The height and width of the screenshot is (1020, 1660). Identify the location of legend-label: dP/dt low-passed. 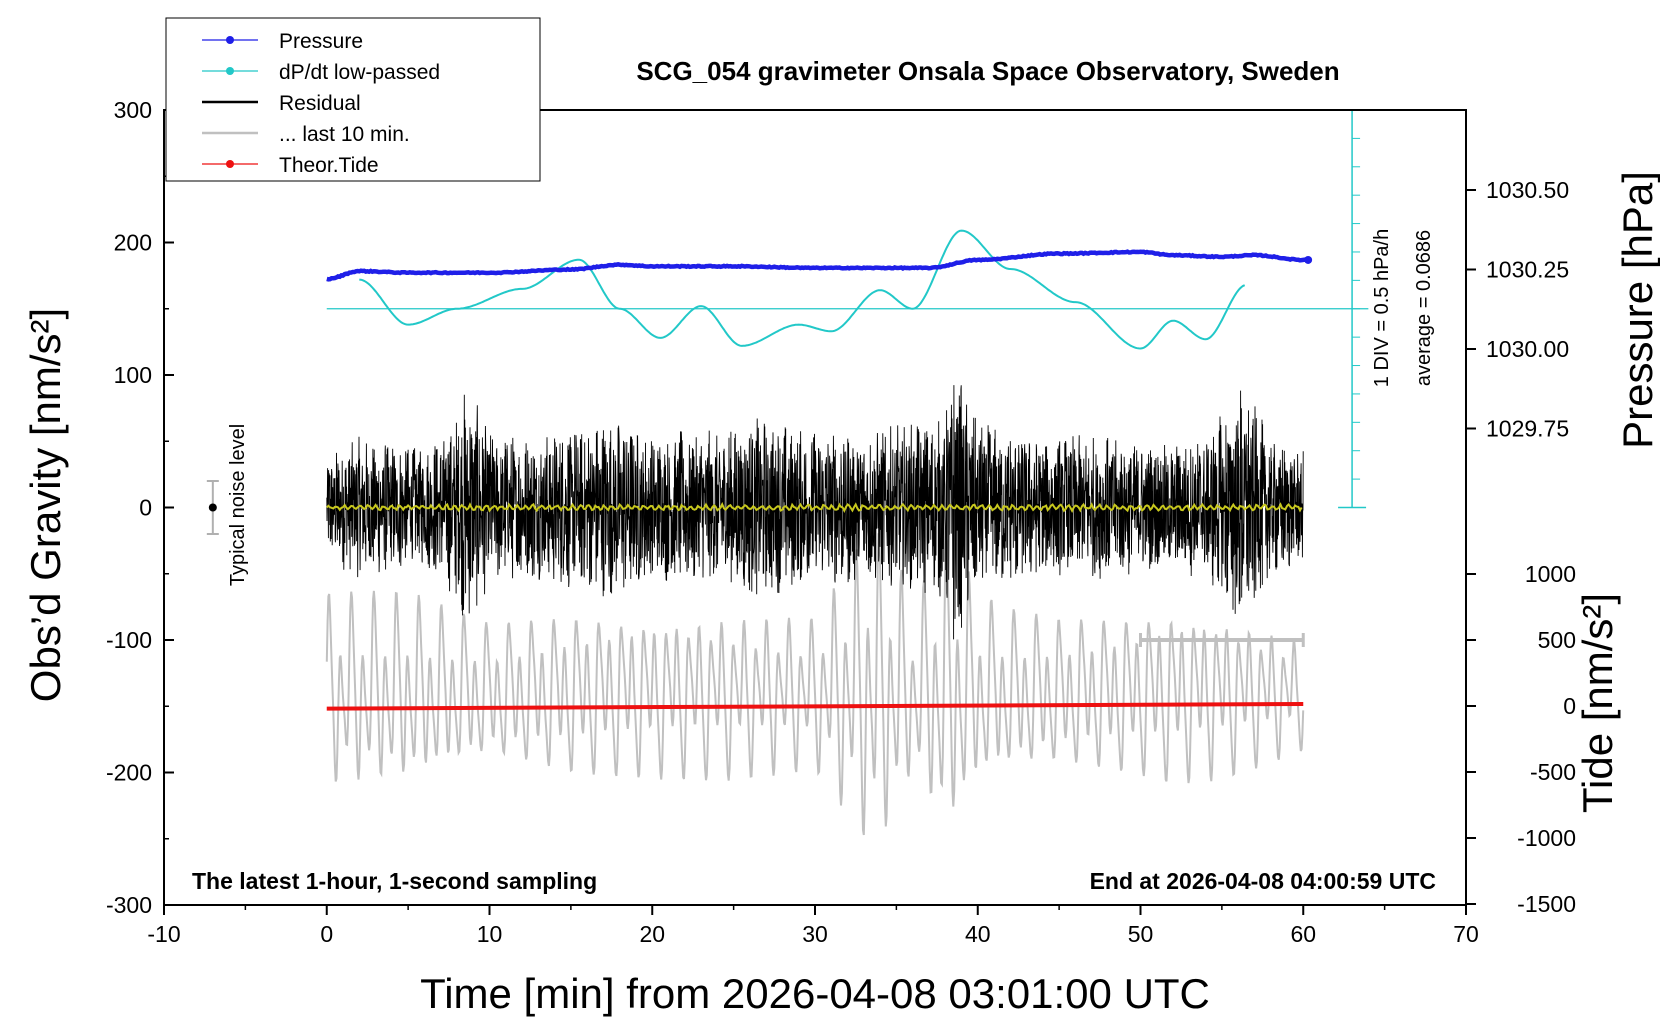
(359, 72).